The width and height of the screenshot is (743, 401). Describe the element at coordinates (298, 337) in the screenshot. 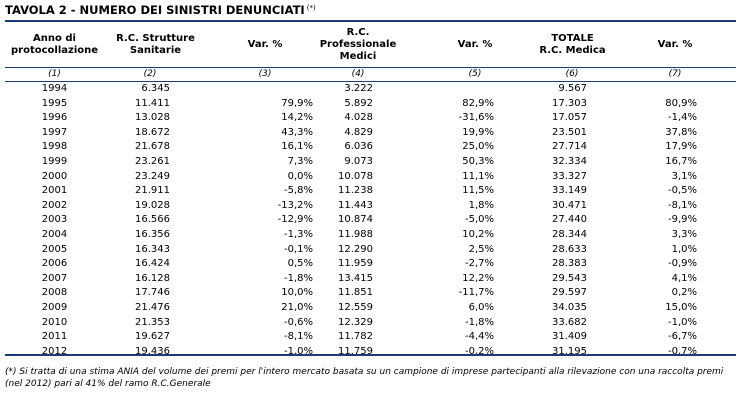

I see `cell-var-strutture: -8,1%` at that location.